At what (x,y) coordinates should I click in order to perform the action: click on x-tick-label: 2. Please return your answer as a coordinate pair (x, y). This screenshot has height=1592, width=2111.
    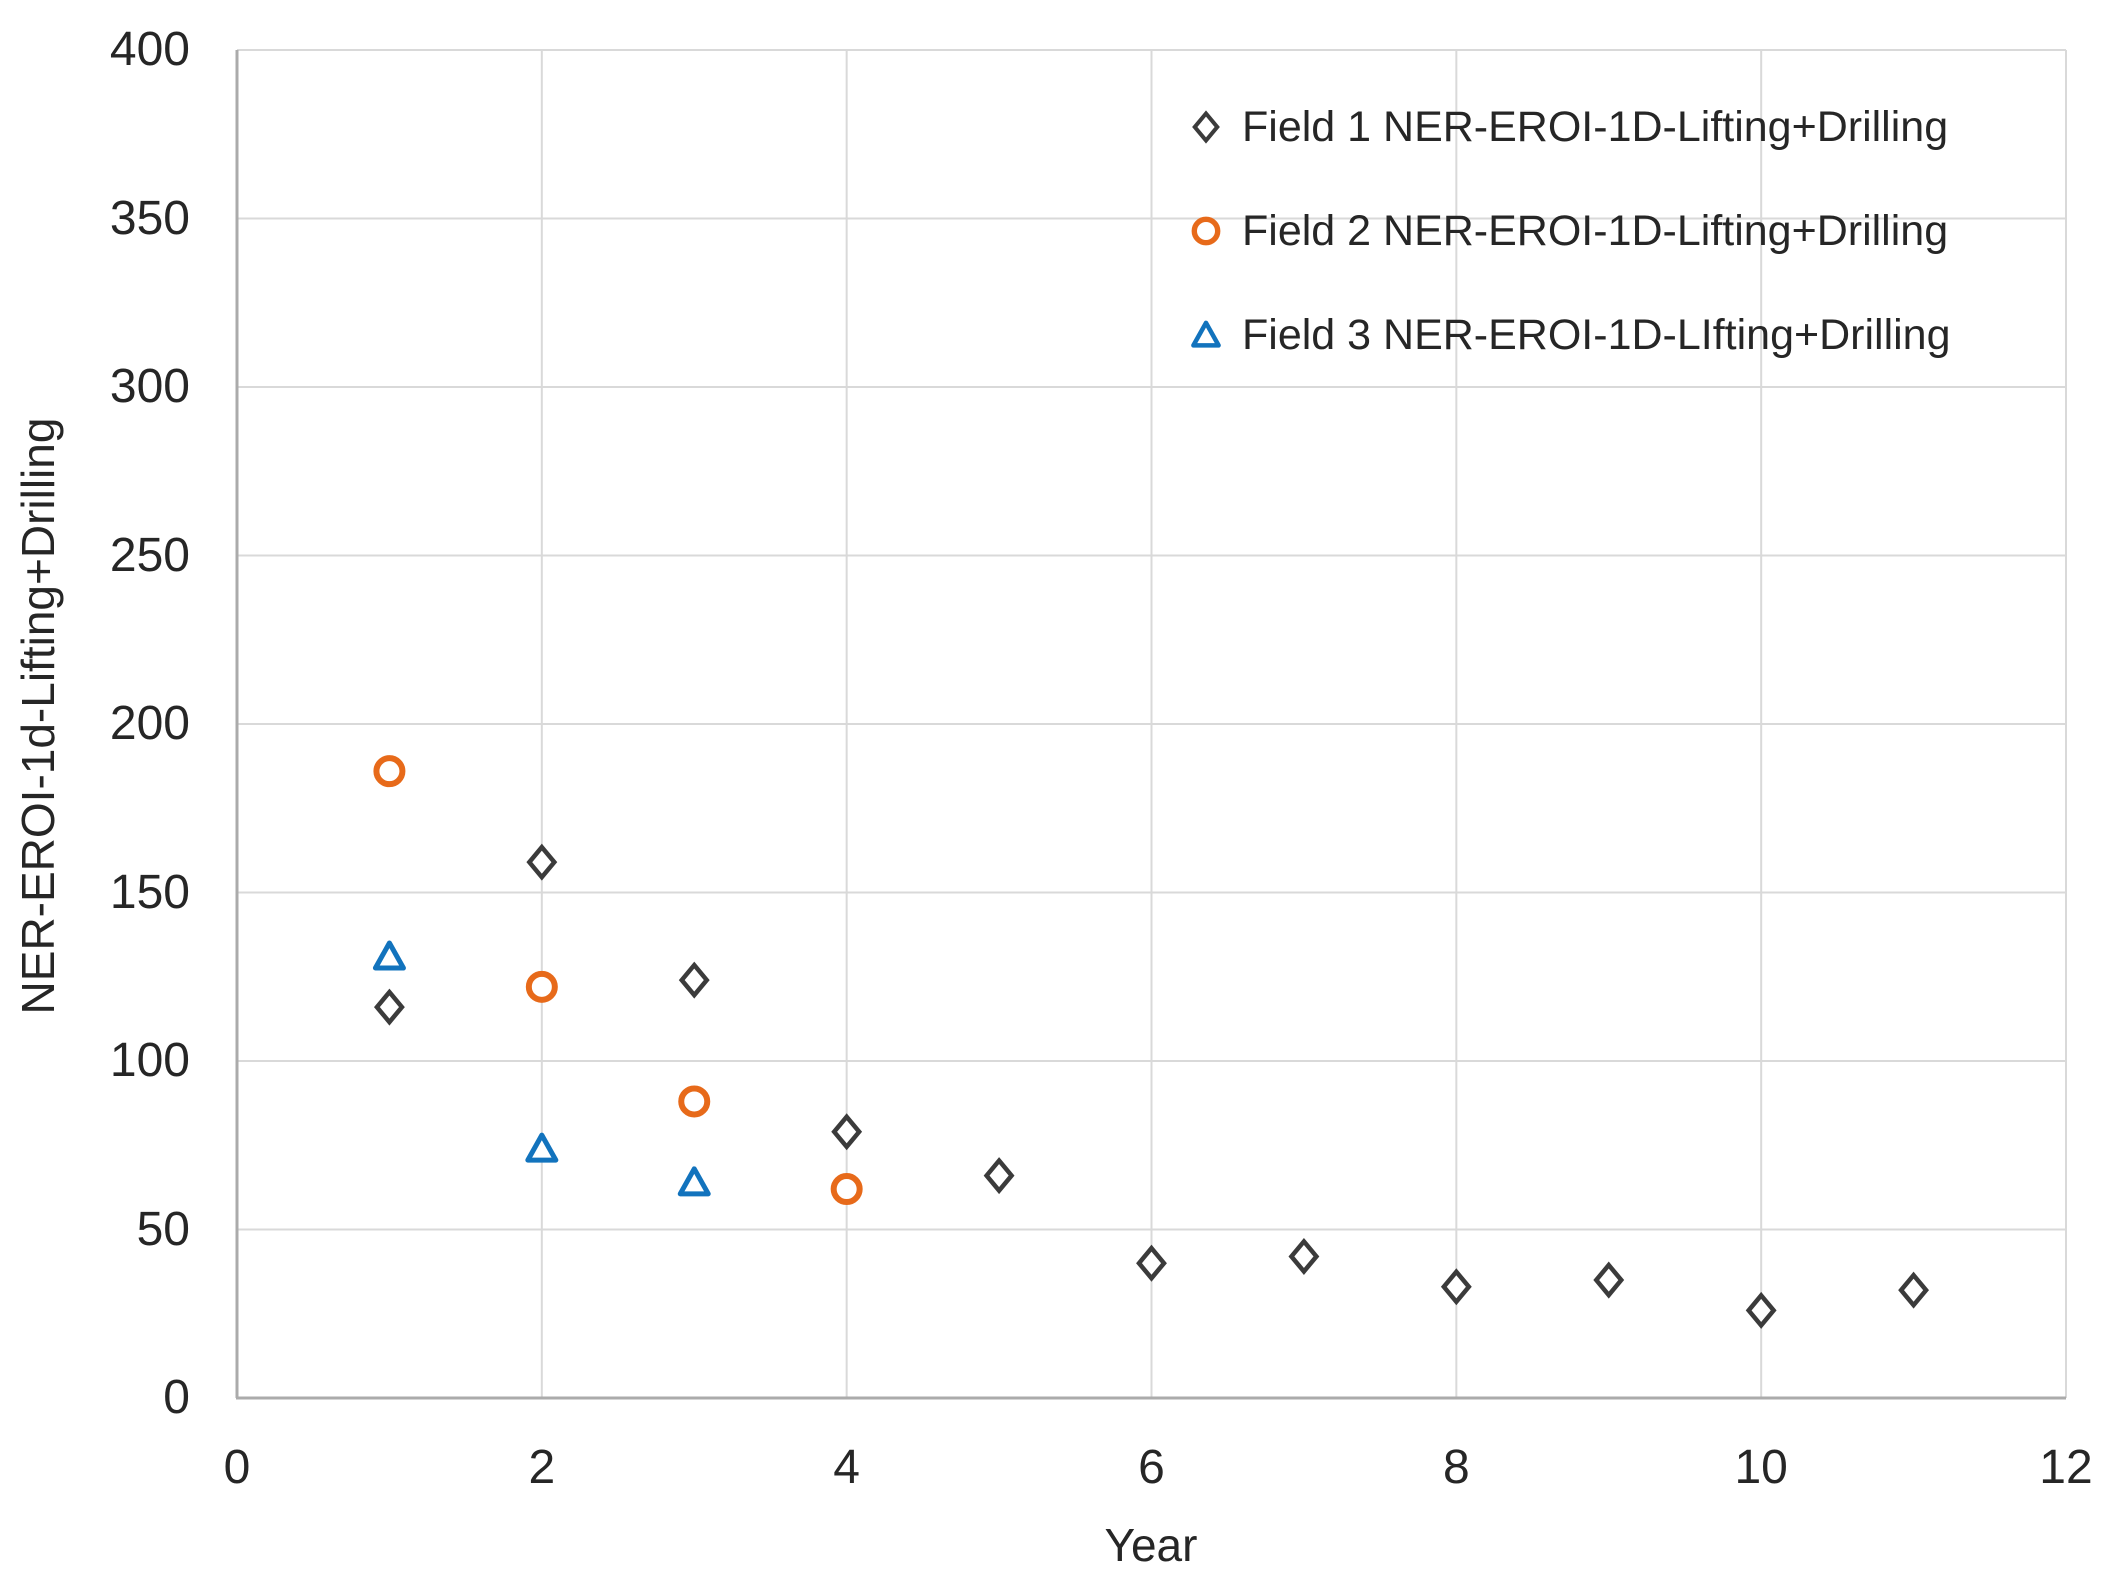
    Looking at the image, I should click on (542, 1467).